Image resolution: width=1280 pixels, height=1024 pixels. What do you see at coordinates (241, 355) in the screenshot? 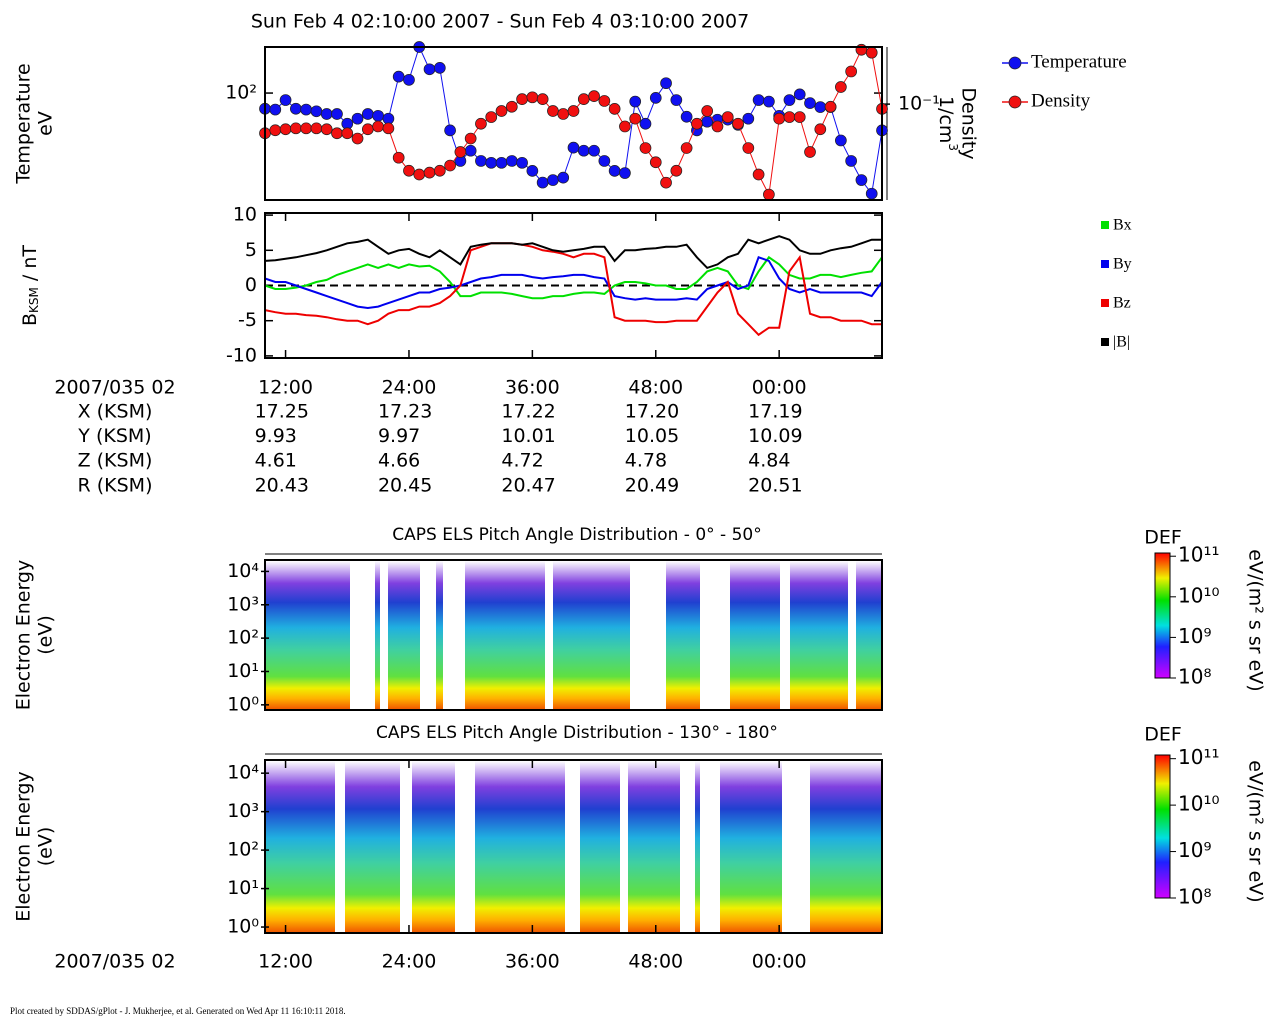
I see `y-tick-label: -10` at bounding box center [241, 355].